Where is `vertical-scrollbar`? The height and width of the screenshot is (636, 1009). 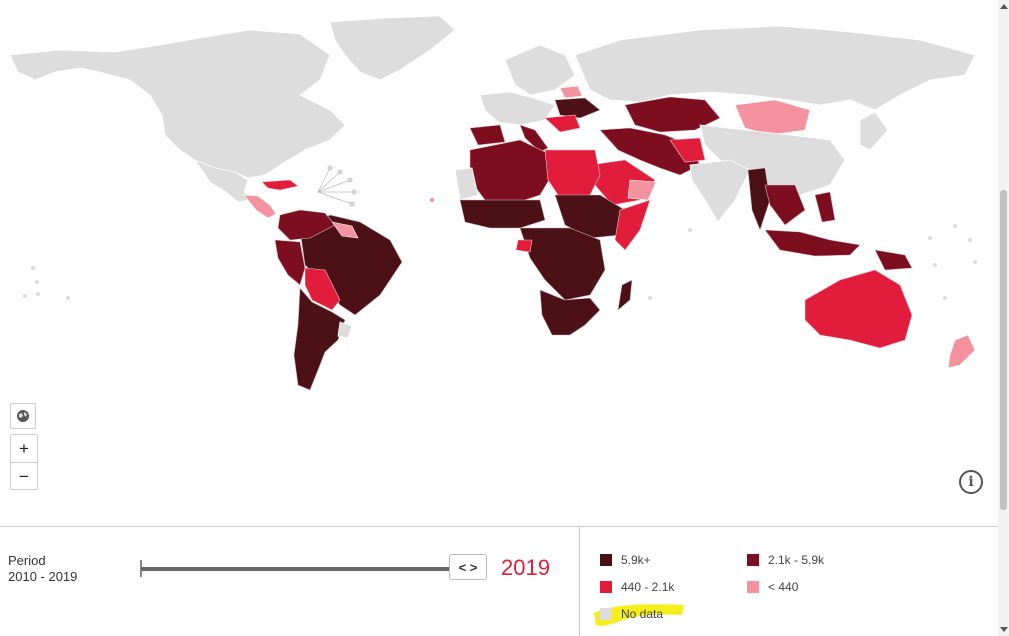
vertical-scrollbar is located at coordinates (1003, 318).